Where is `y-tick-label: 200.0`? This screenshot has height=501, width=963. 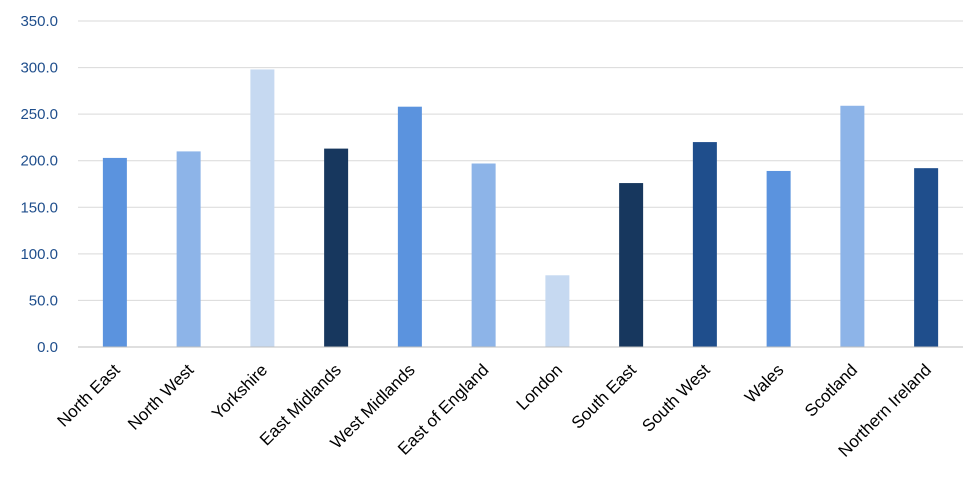 y-tick-label: 200.0 is located at coordinates (39, 161).